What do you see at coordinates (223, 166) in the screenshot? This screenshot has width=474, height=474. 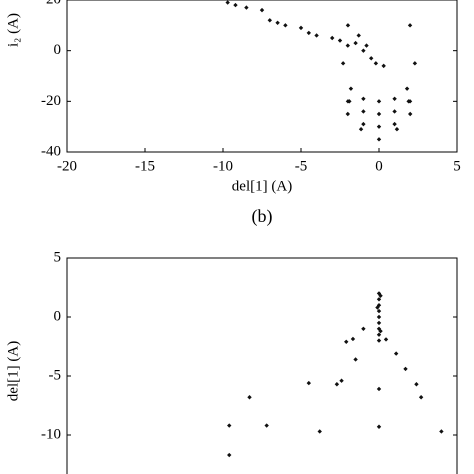 I see `x-tick-label: -10` at bounding box center [223, 166].